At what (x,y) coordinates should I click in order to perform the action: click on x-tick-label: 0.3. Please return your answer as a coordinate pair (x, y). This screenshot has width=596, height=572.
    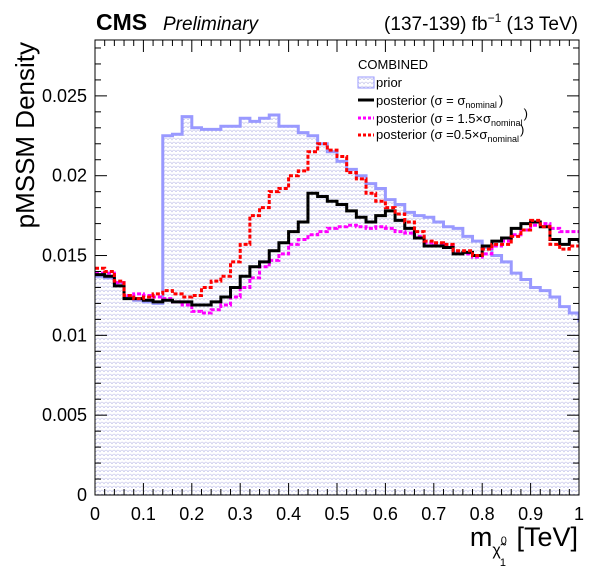
    Looking at the image, I should click on (240, 514).